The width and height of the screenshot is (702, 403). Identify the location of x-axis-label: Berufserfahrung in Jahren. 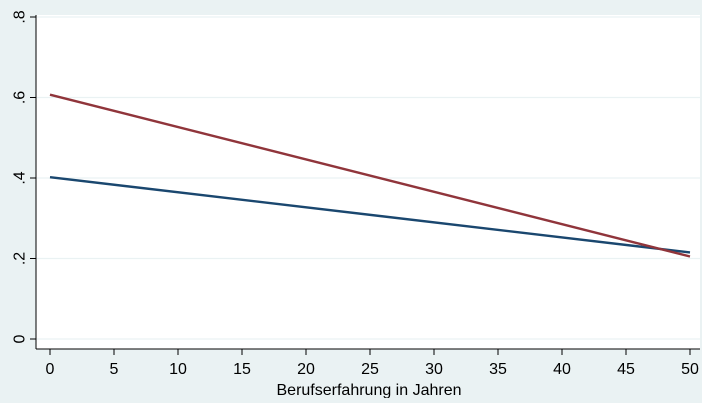
(369, 390).